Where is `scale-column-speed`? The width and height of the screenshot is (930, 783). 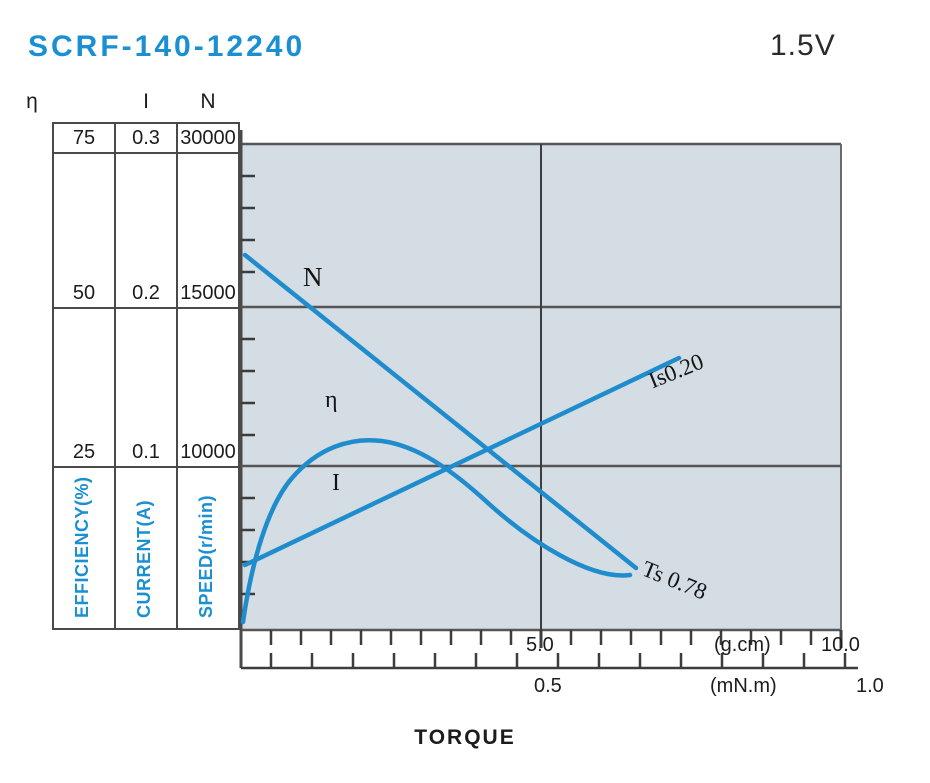 scale-column-speed is located at coordinates (208, 376).